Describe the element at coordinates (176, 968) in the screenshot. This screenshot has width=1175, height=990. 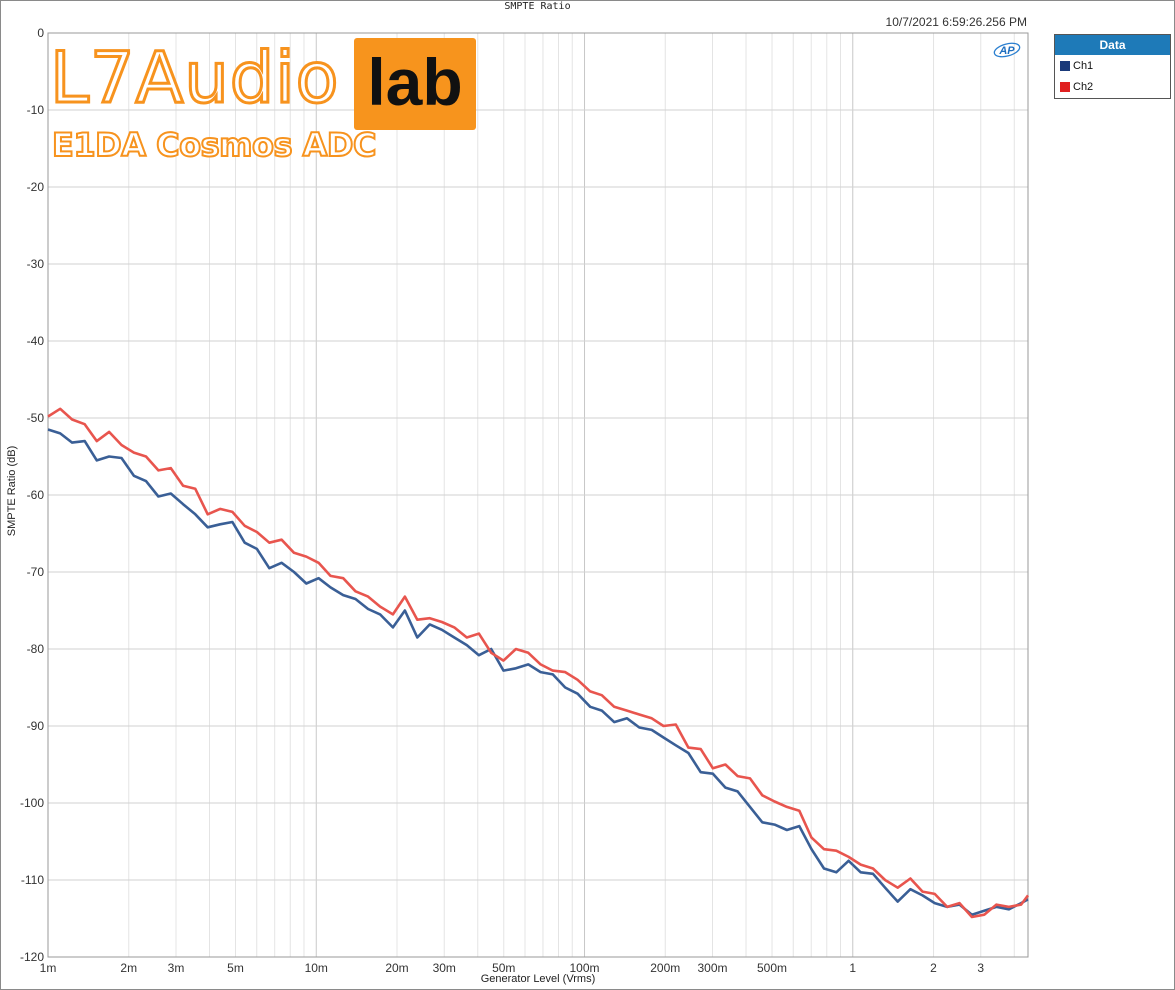
I see `x-tick-label: 3m` at that location.